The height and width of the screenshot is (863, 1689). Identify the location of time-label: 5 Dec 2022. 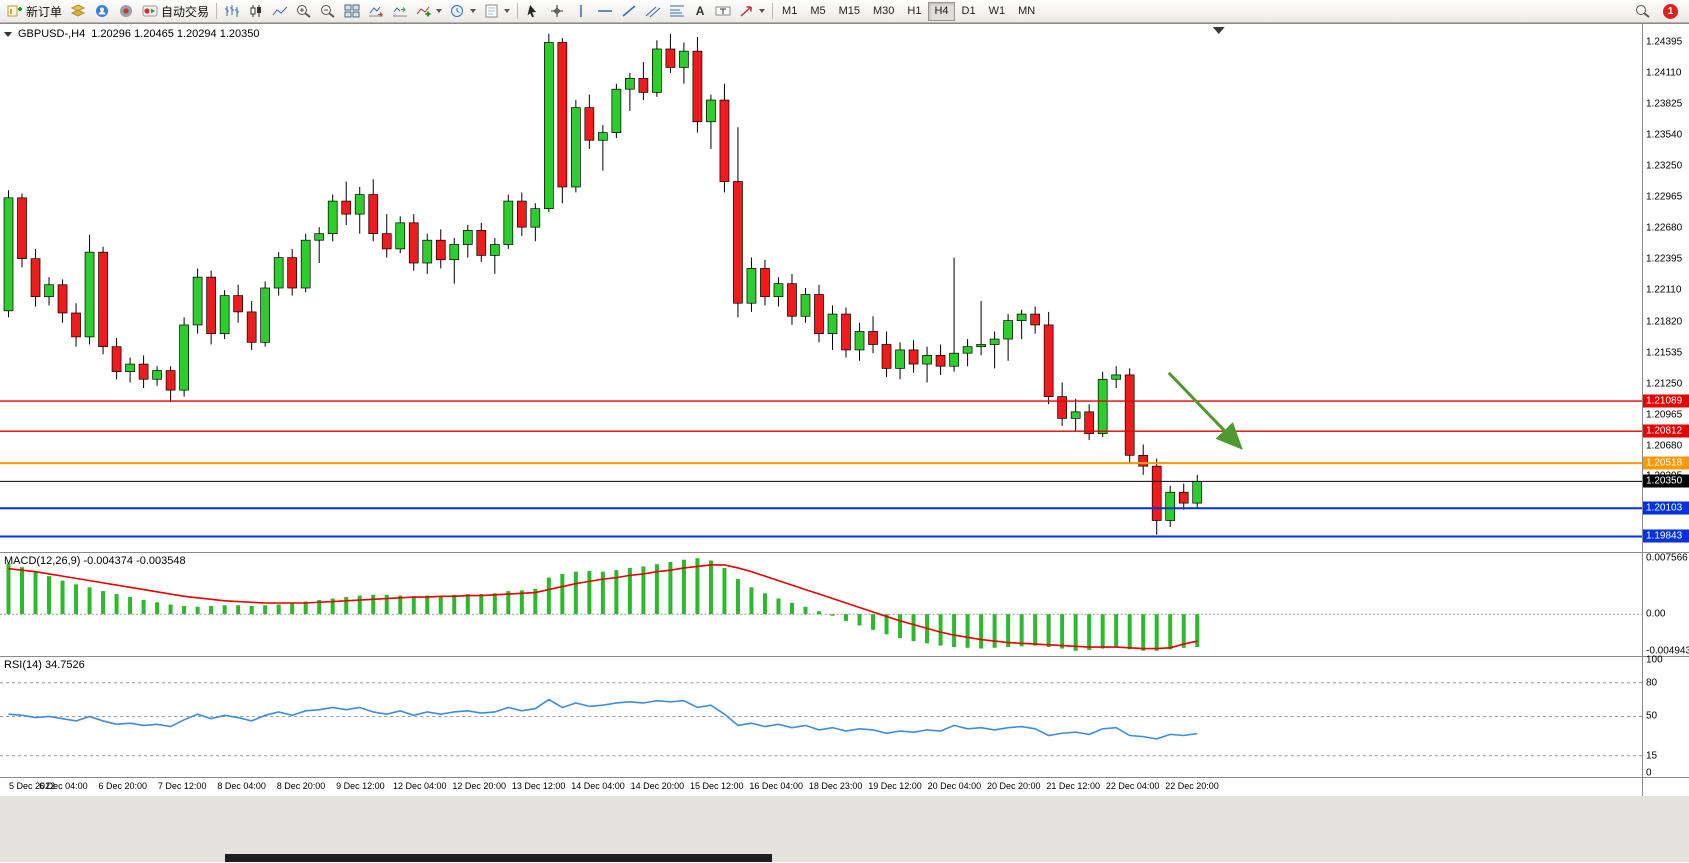
(32, 786).